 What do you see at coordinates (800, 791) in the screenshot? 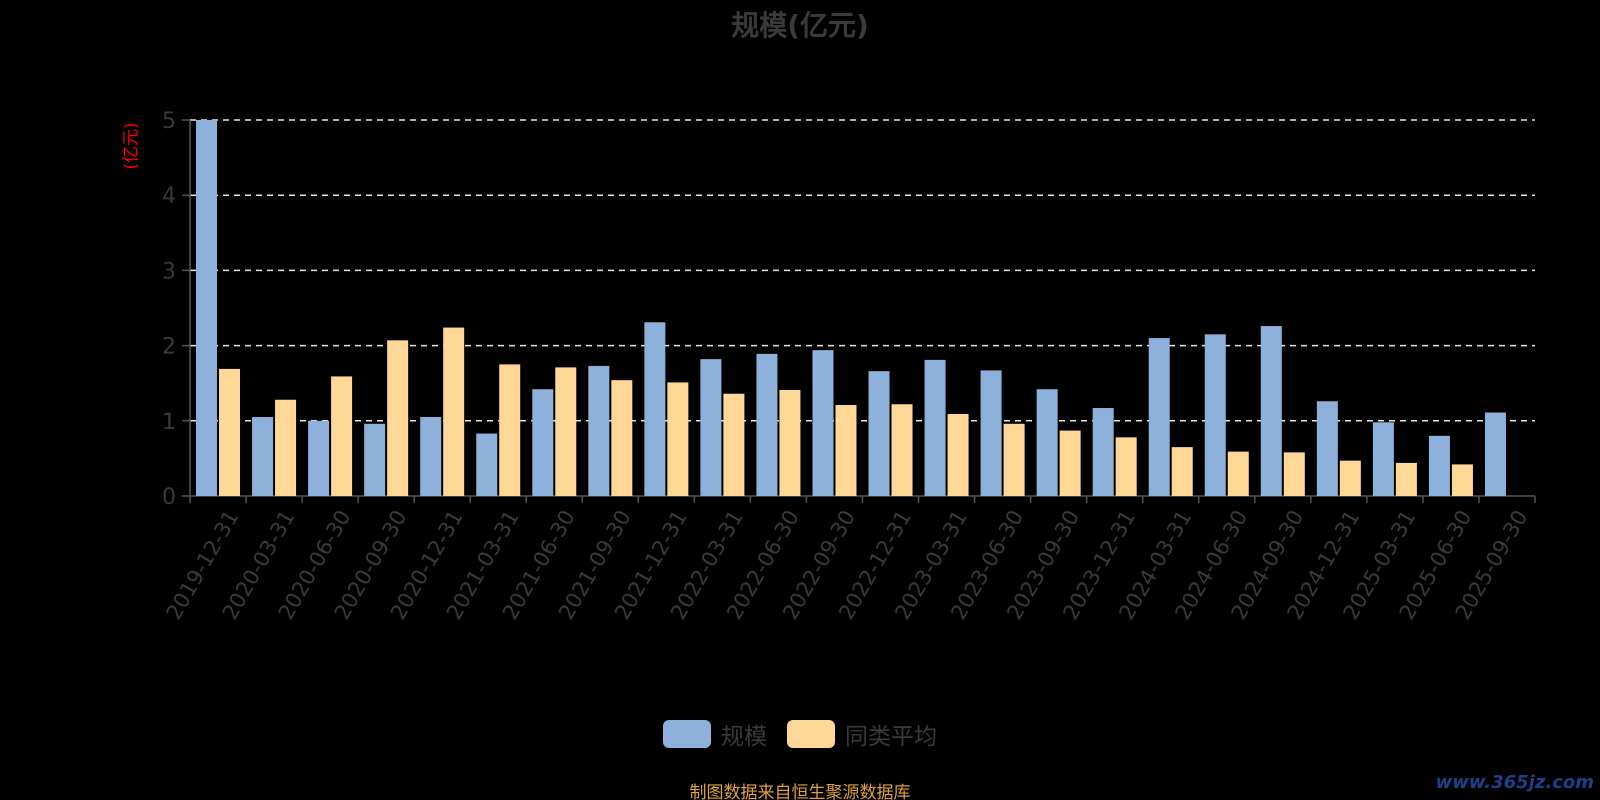
I see `source-note: 制图数据来自恒生聚源数据库` at bounding box center [800, 791].